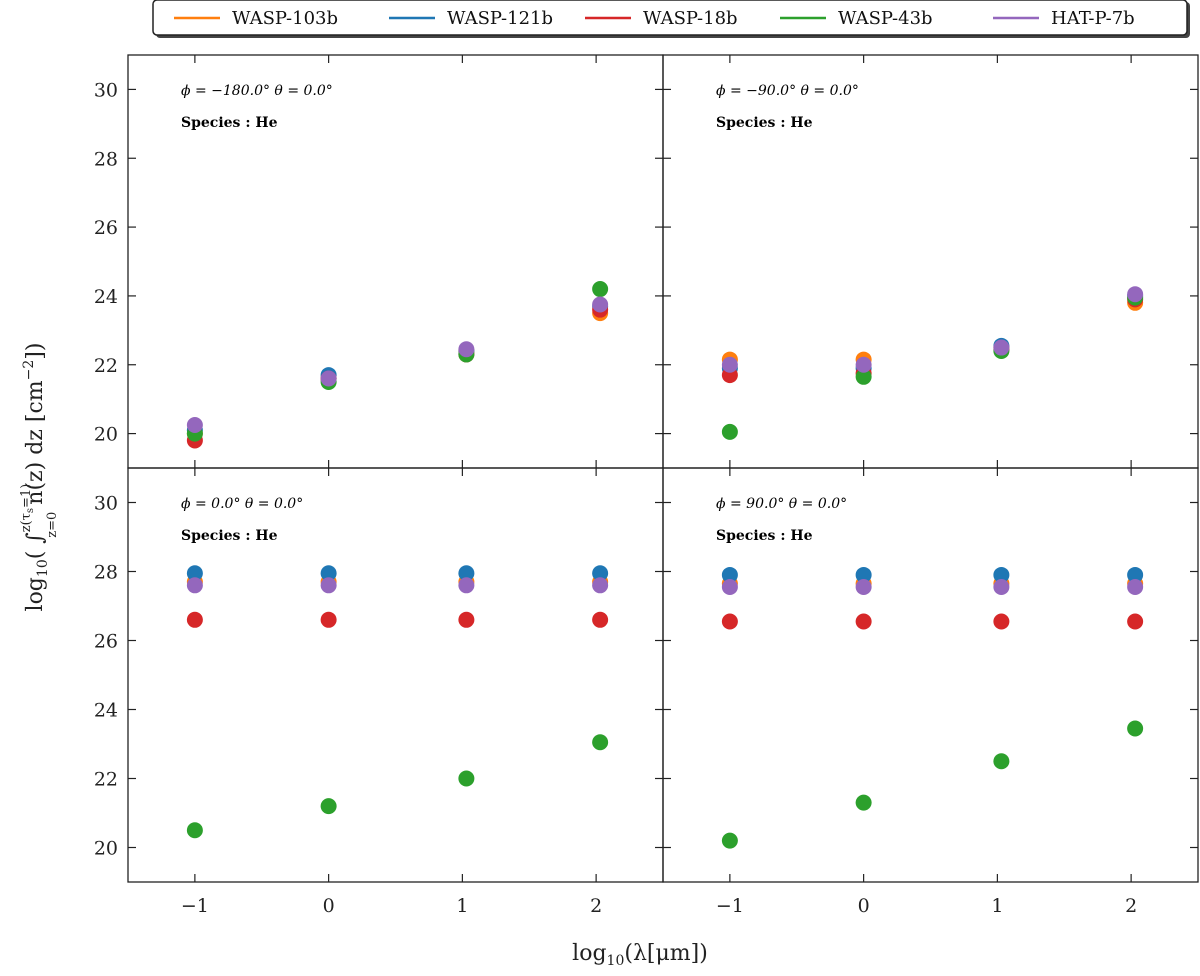 The width and height of the screenshot is (1200, 976). I want to click on x-axis-label: log10(λ[μm]), so click(640, 955).